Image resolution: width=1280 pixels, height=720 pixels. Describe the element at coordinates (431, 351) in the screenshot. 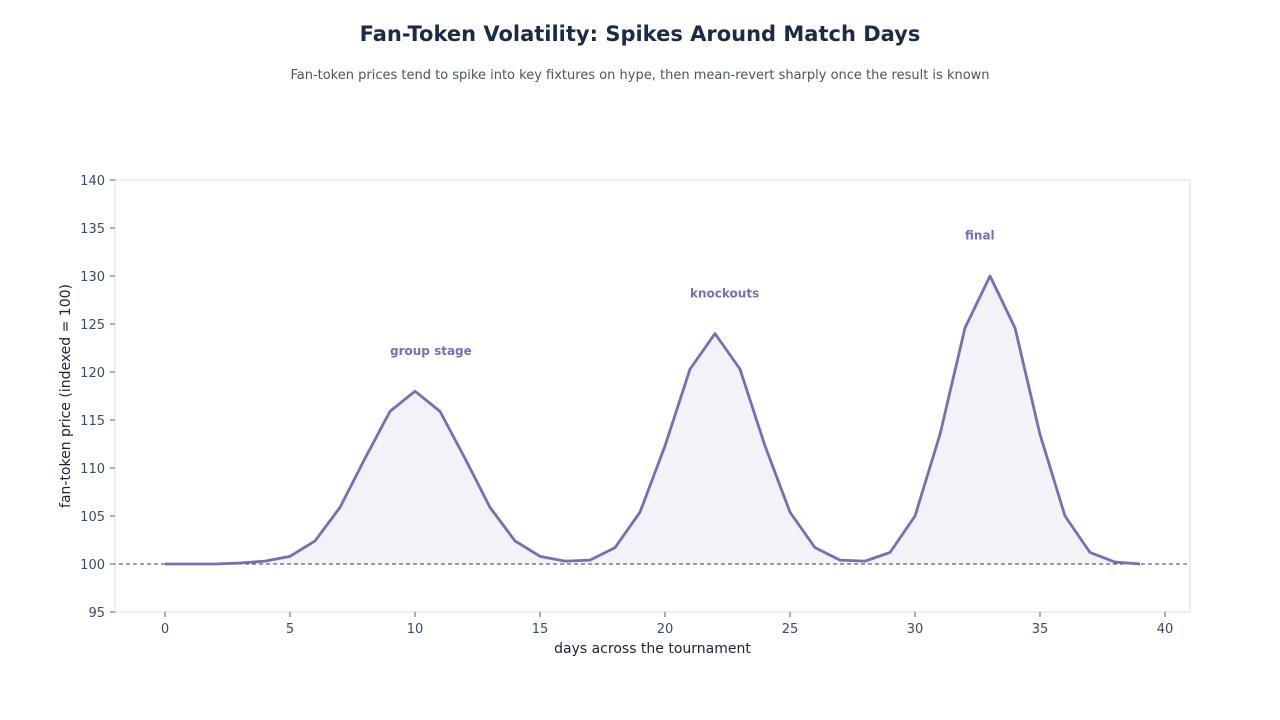

I see `annotation-label-1: group stage` at that location.